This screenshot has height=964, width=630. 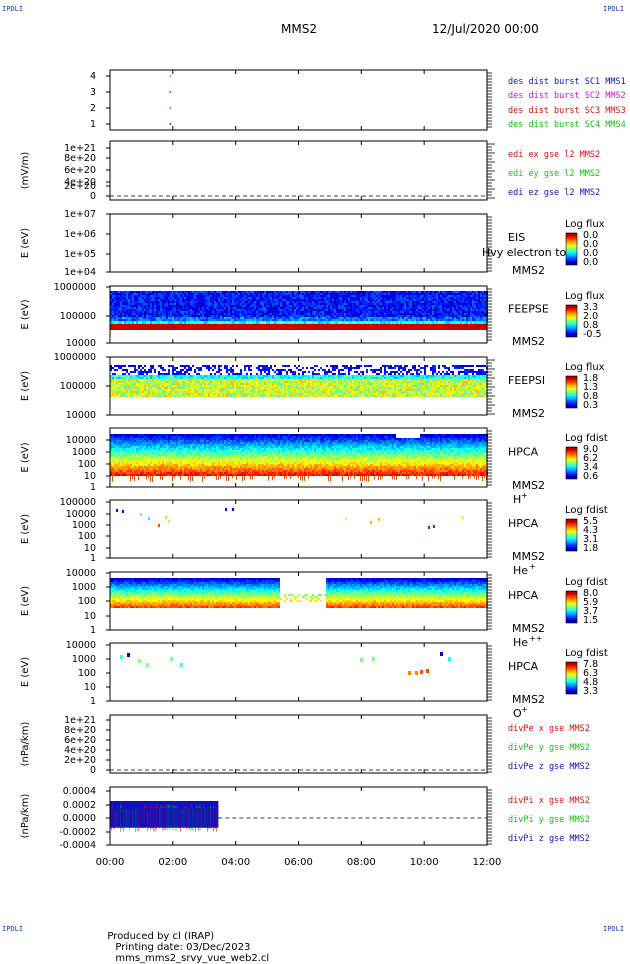 What do you see at coordinates (80, 214) in the screenshot?
I see `y-tick-label: 1e+07` at bounding box center [80, 214].